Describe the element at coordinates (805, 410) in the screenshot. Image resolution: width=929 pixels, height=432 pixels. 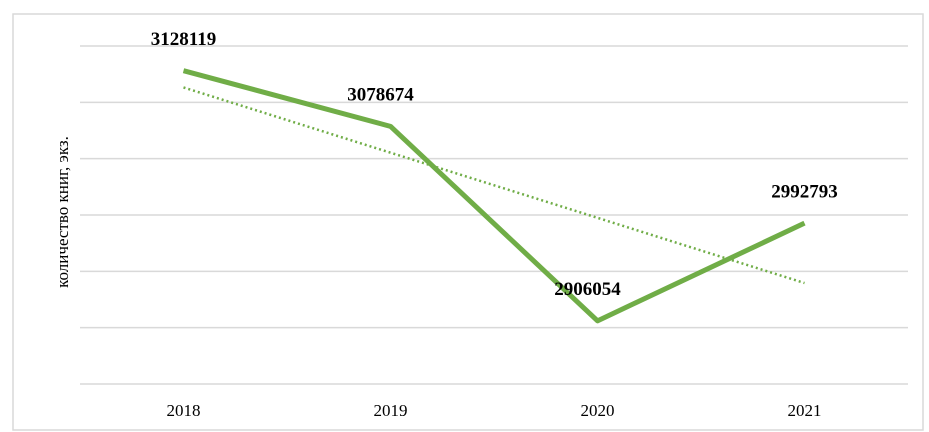
I see `x-tick-label: 2021` at that location.